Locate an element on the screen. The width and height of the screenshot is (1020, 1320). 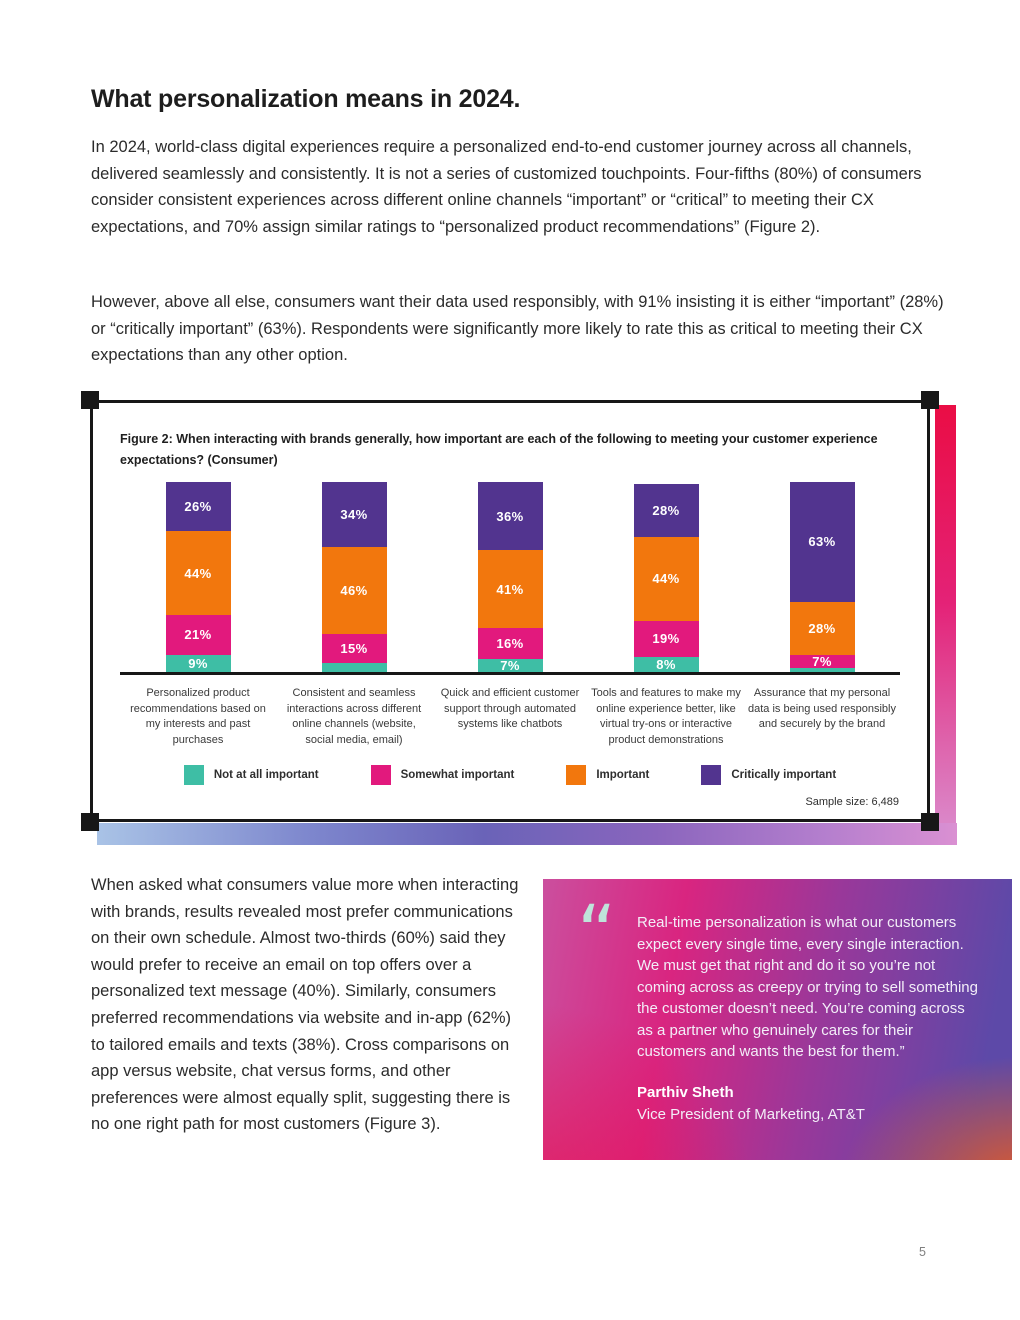
bar-segment-not-at-all-important: 8% is located at coordinates (666, 664).